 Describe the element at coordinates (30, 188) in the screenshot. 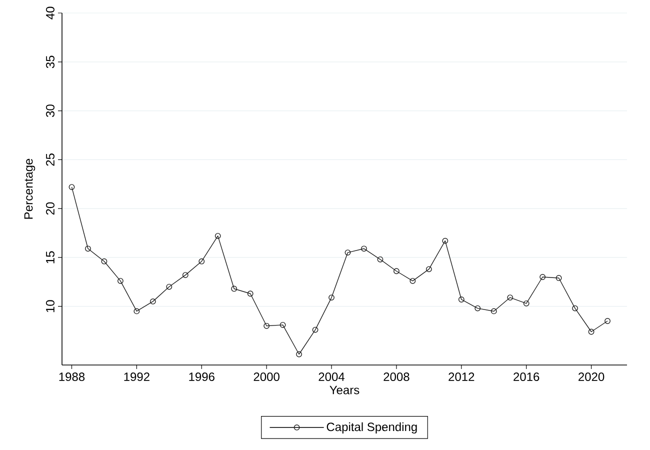

I see `y-axis-title: Percentage` at that location.